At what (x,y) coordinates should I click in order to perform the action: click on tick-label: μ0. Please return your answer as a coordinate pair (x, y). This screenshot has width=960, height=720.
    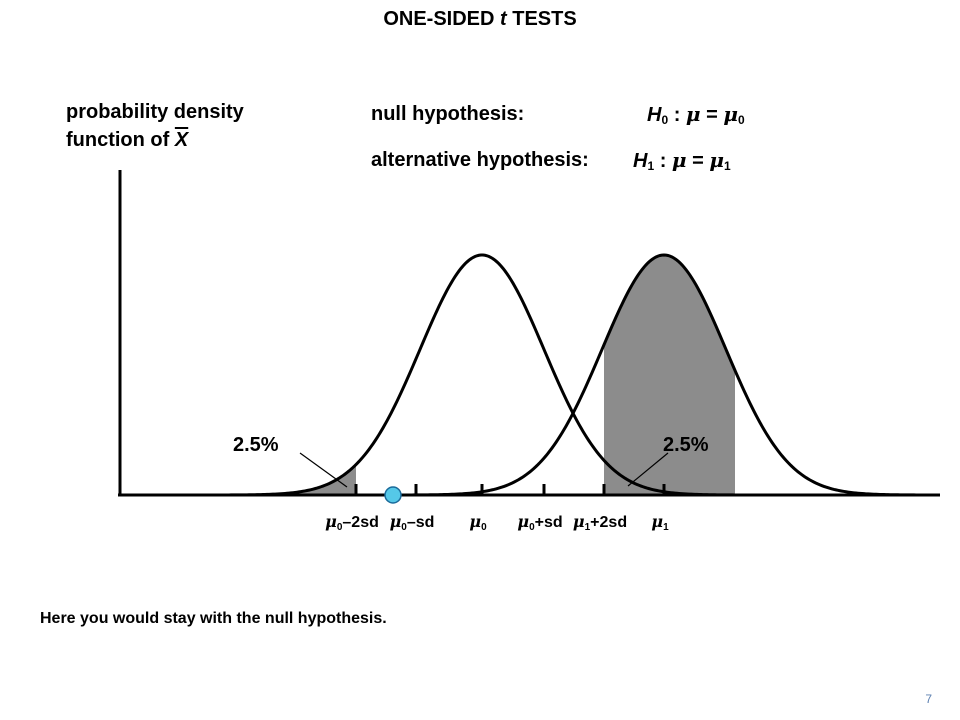
    Looking at the image, I should click on (478, 522).